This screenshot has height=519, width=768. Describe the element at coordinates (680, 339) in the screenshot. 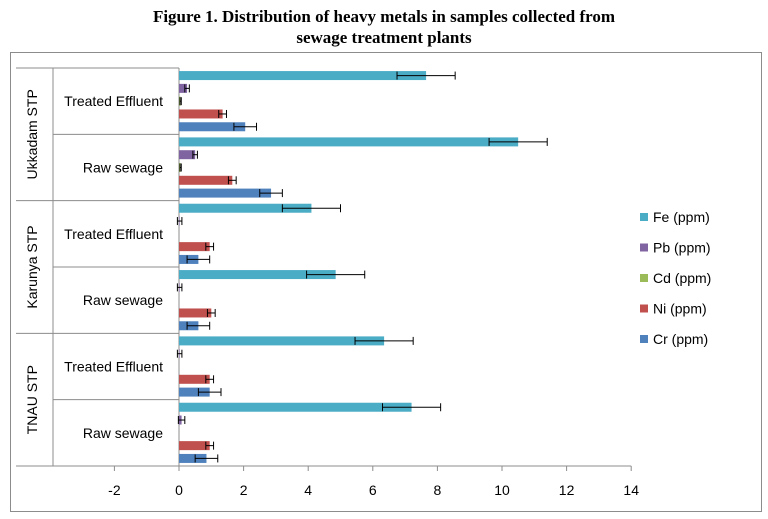

I see `legend-label: Cr (ppm)` at that location.